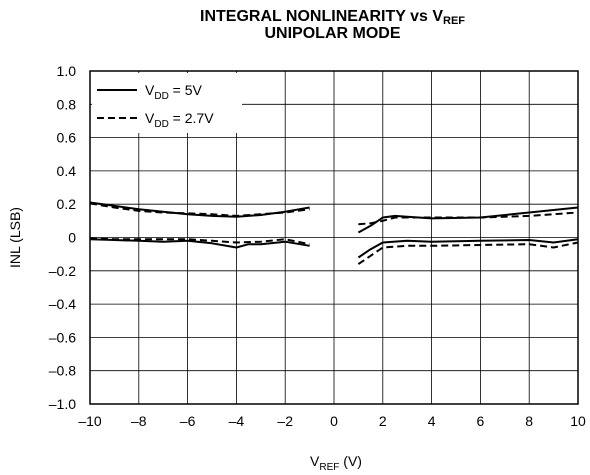 The image size is (590, 475). I want to click on y-tick-label: –1.0, so click(62, 404).